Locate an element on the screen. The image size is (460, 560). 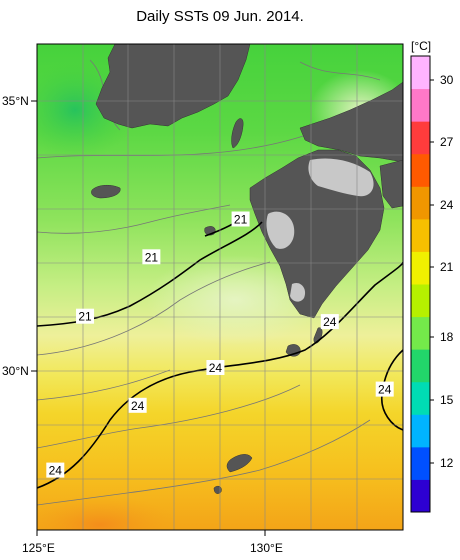
colorbar-tick-label: 18 is located at coordinates (447, 337).